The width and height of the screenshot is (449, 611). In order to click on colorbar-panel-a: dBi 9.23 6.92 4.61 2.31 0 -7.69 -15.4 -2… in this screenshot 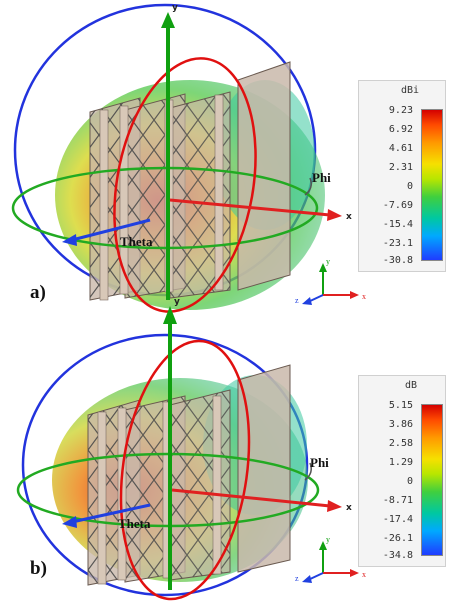, I will do `click(402, 176)`.